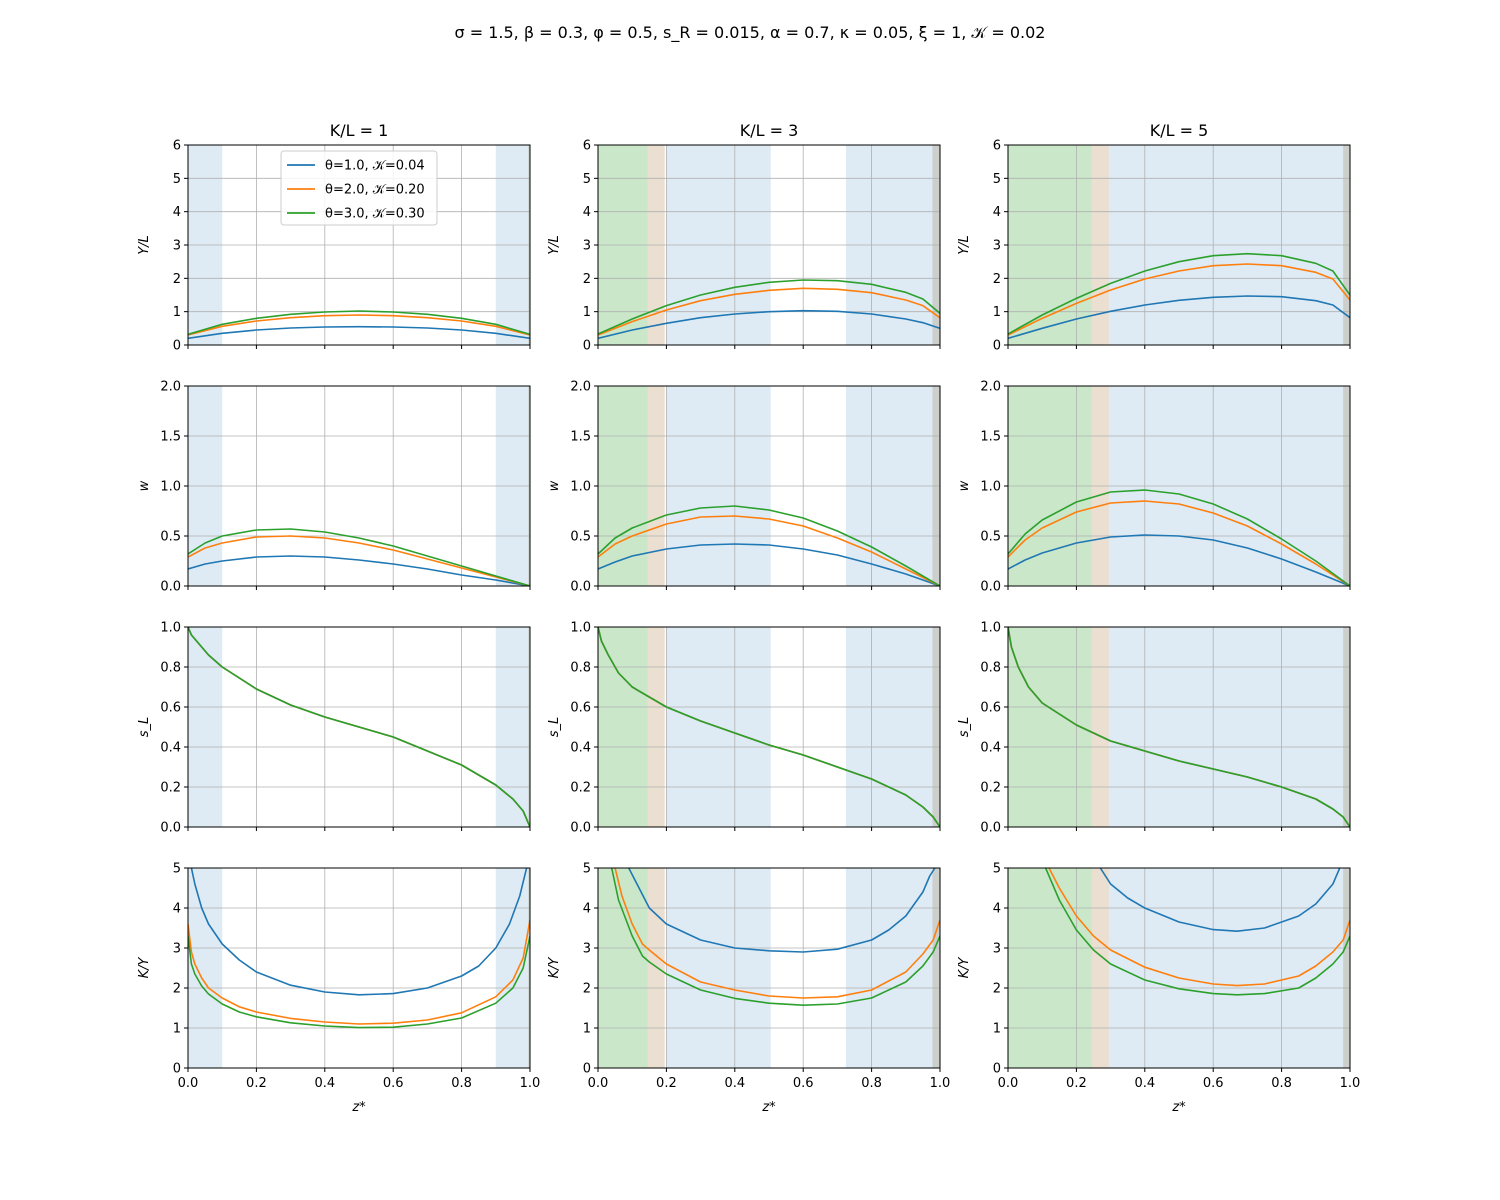 The height and width of the screenshot is (1200, 1500). What do you see at coordinates (1008, 1083) in the screenshot?
I see `x-tick-label: 0.0` at bounding box center [1008, 1083].